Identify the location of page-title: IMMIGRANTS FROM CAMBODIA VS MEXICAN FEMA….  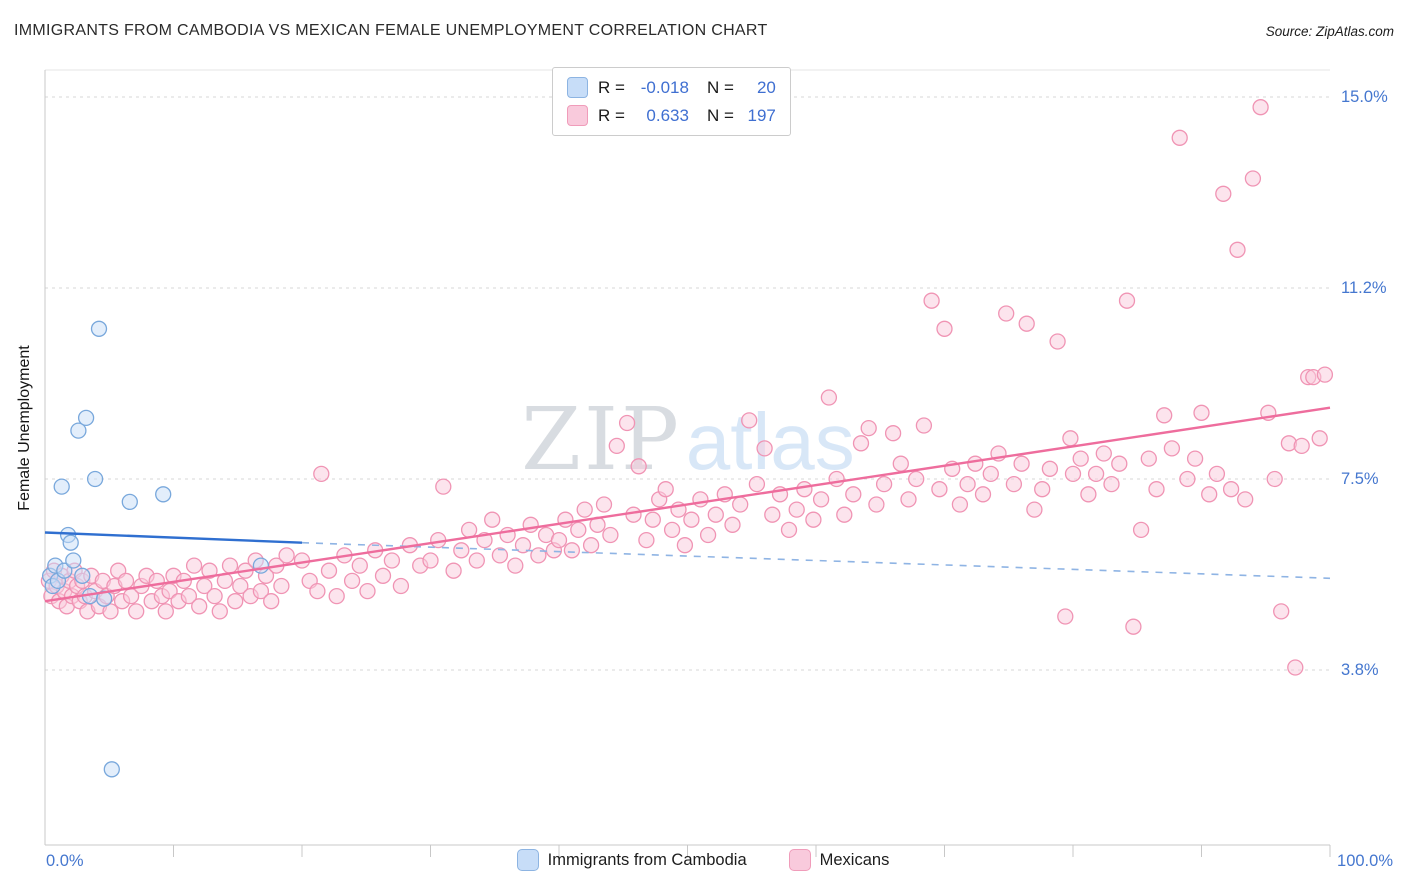
(391, 30).